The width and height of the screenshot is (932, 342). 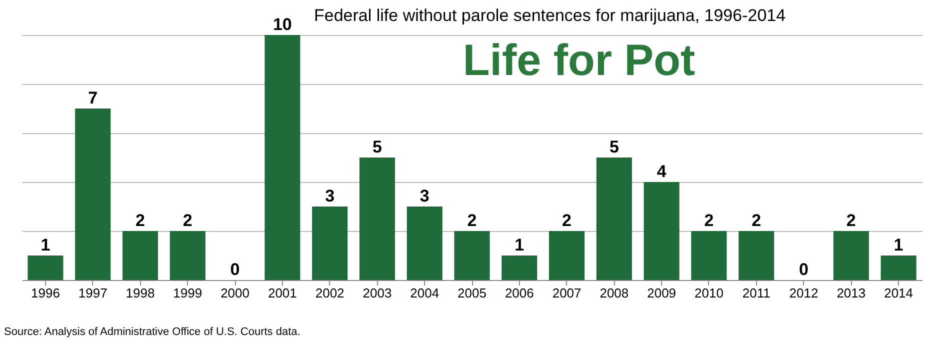 I want to click on x-tick-label: 2005, so click(x=472, y=293).